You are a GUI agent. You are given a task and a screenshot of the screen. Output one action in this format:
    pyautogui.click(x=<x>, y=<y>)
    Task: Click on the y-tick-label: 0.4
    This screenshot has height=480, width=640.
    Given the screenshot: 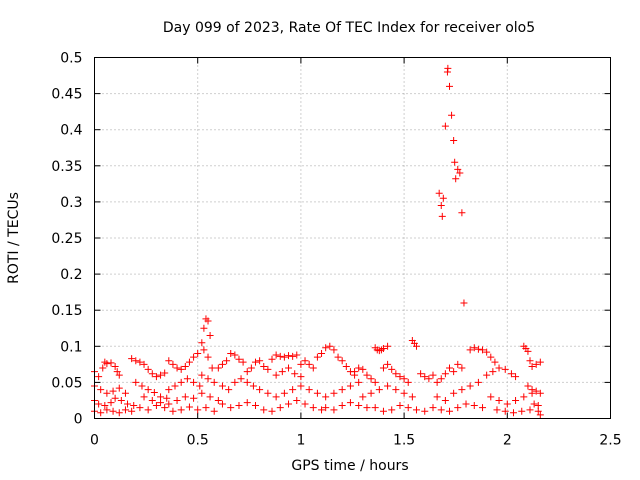 What is the action you would take?
    pyautogui.click(x=71, y=131)
    